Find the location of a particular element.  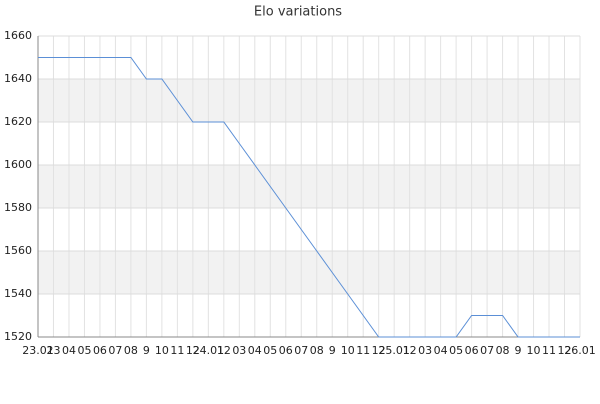

x-tick-label: 25.01 is located at coordinates (394, 350).